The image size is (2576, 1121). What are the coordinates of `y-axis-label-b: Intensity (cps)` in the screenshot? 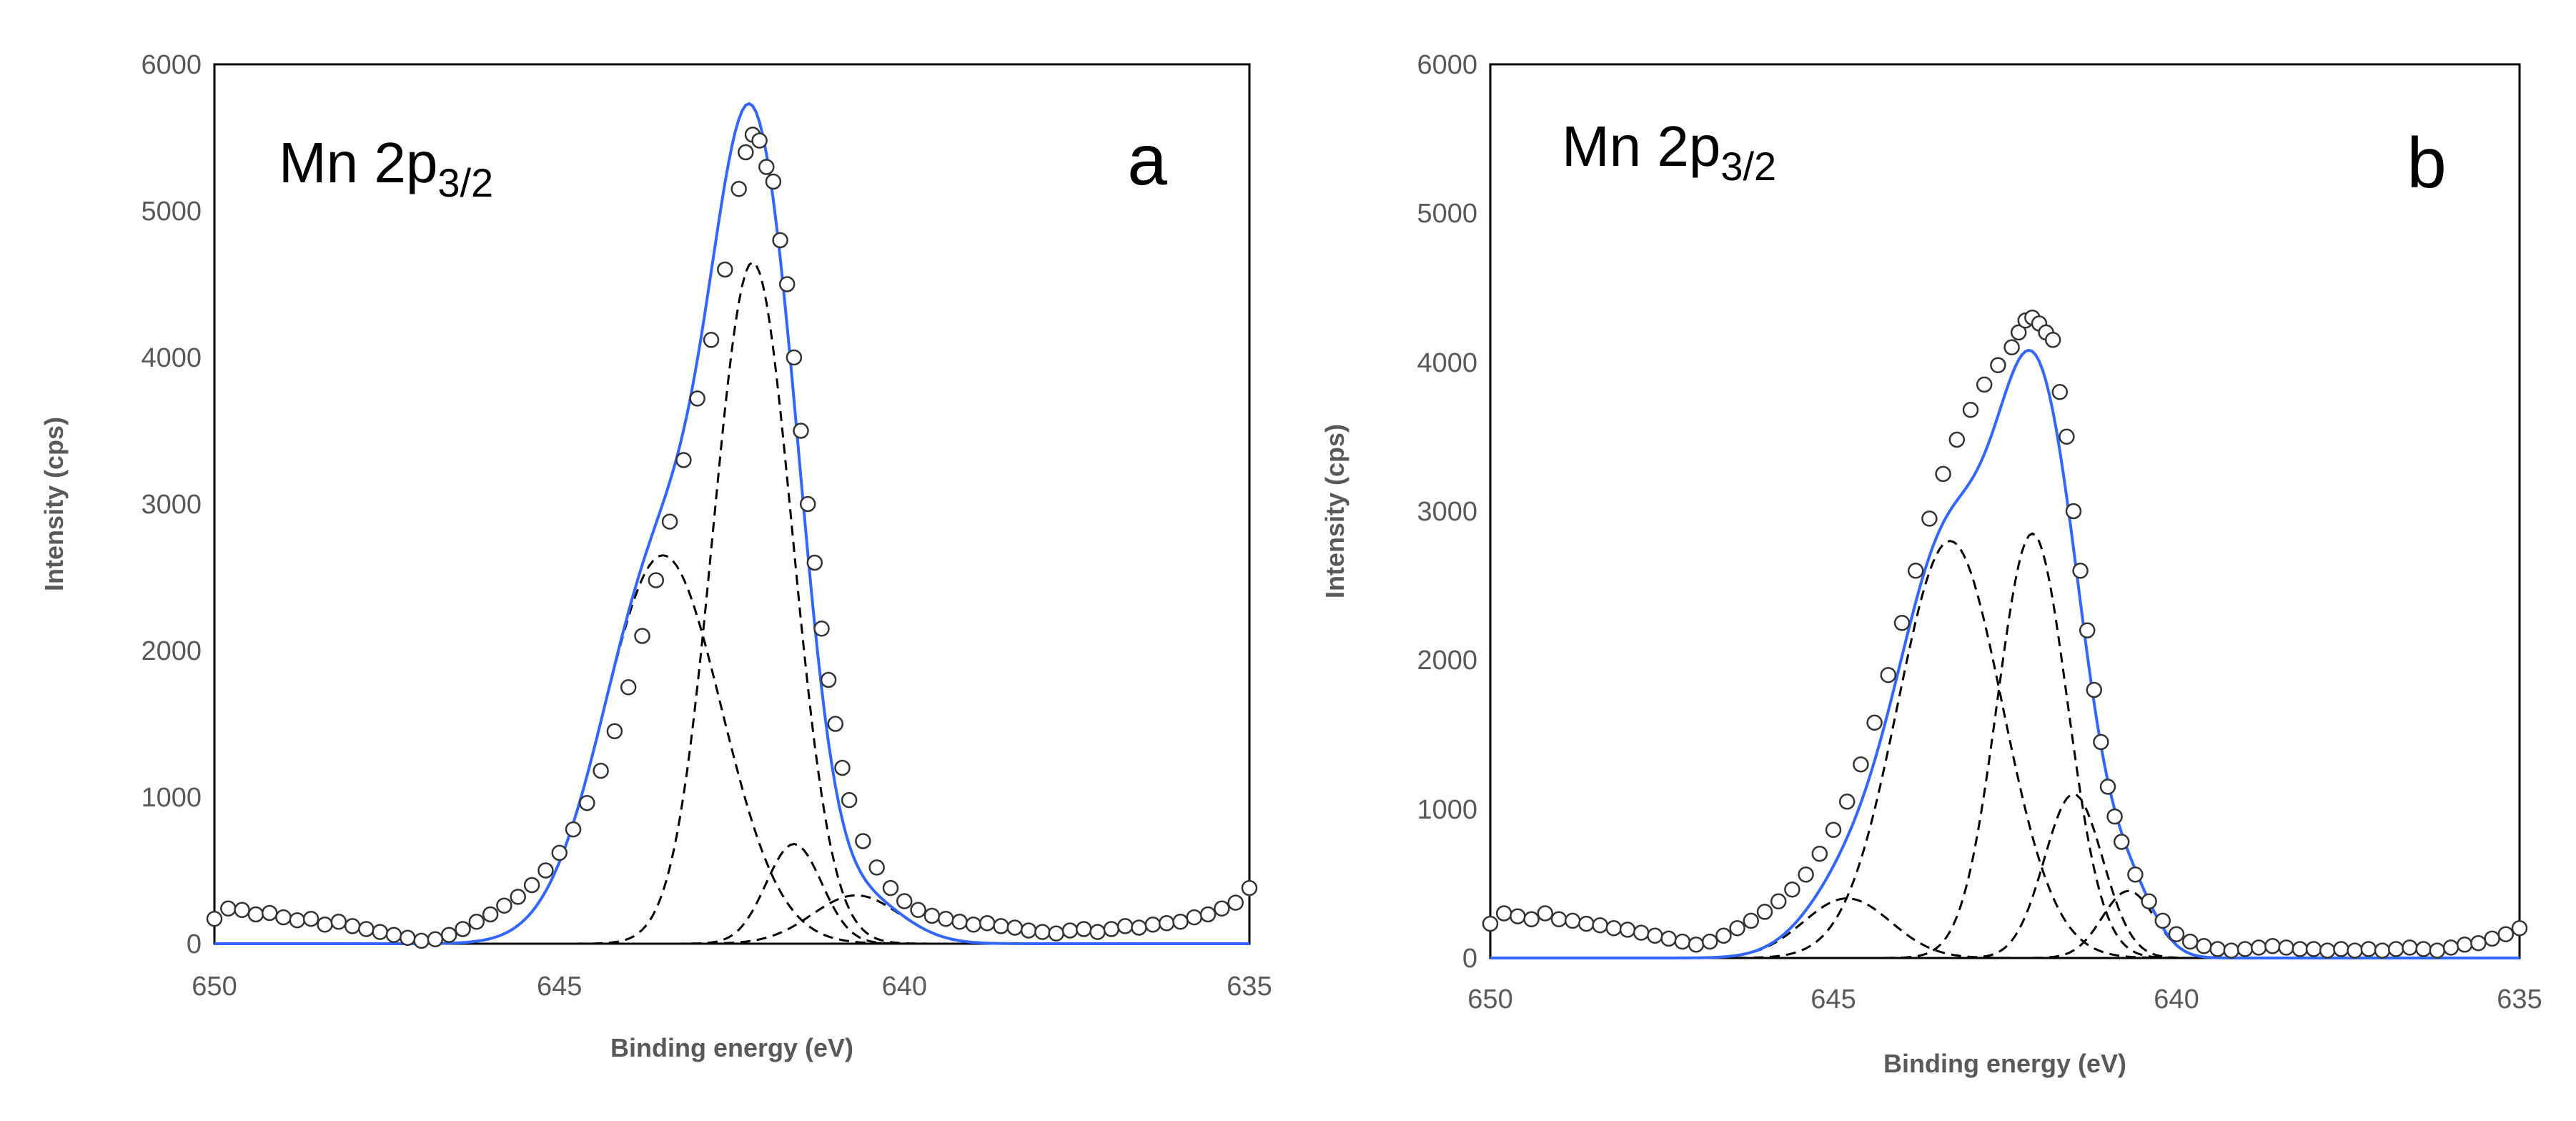 It's located at (1334, 511).